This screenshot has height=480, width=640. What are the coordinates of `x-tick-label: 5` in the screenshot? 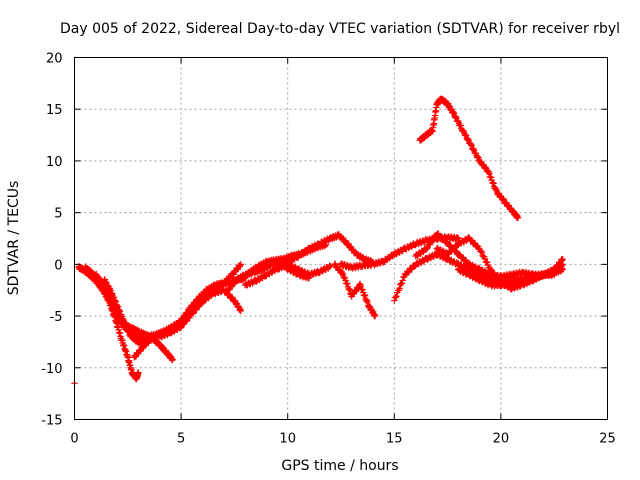 It's located at (181, 439).